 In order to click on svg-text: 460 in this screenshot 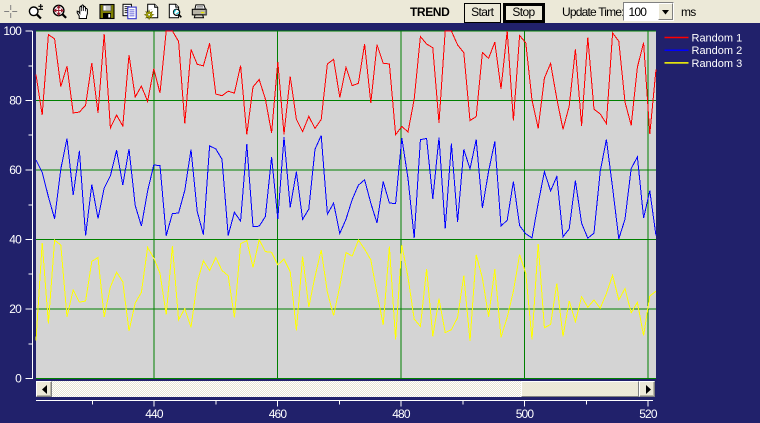, I will do `click(278, 414)`.